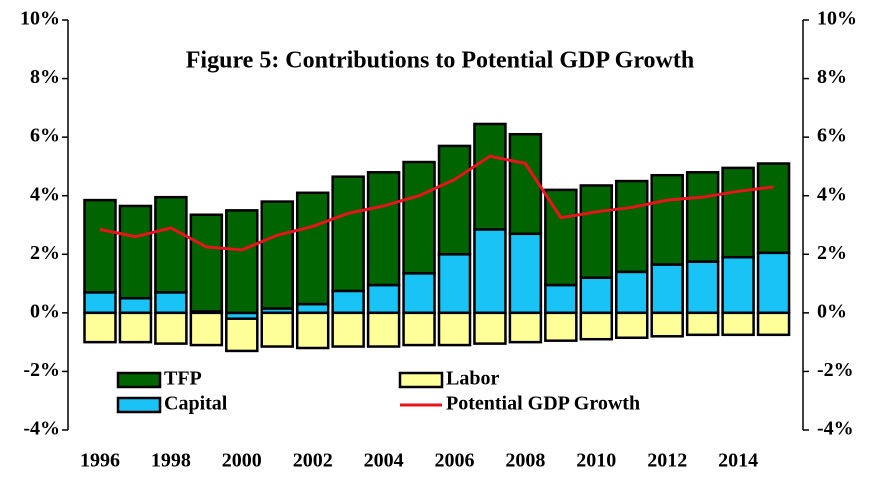  What do you see at coordinates (596, 461) in the screenshot?
I see `x-tick-label: 2010` at bounding box center [596, 461].